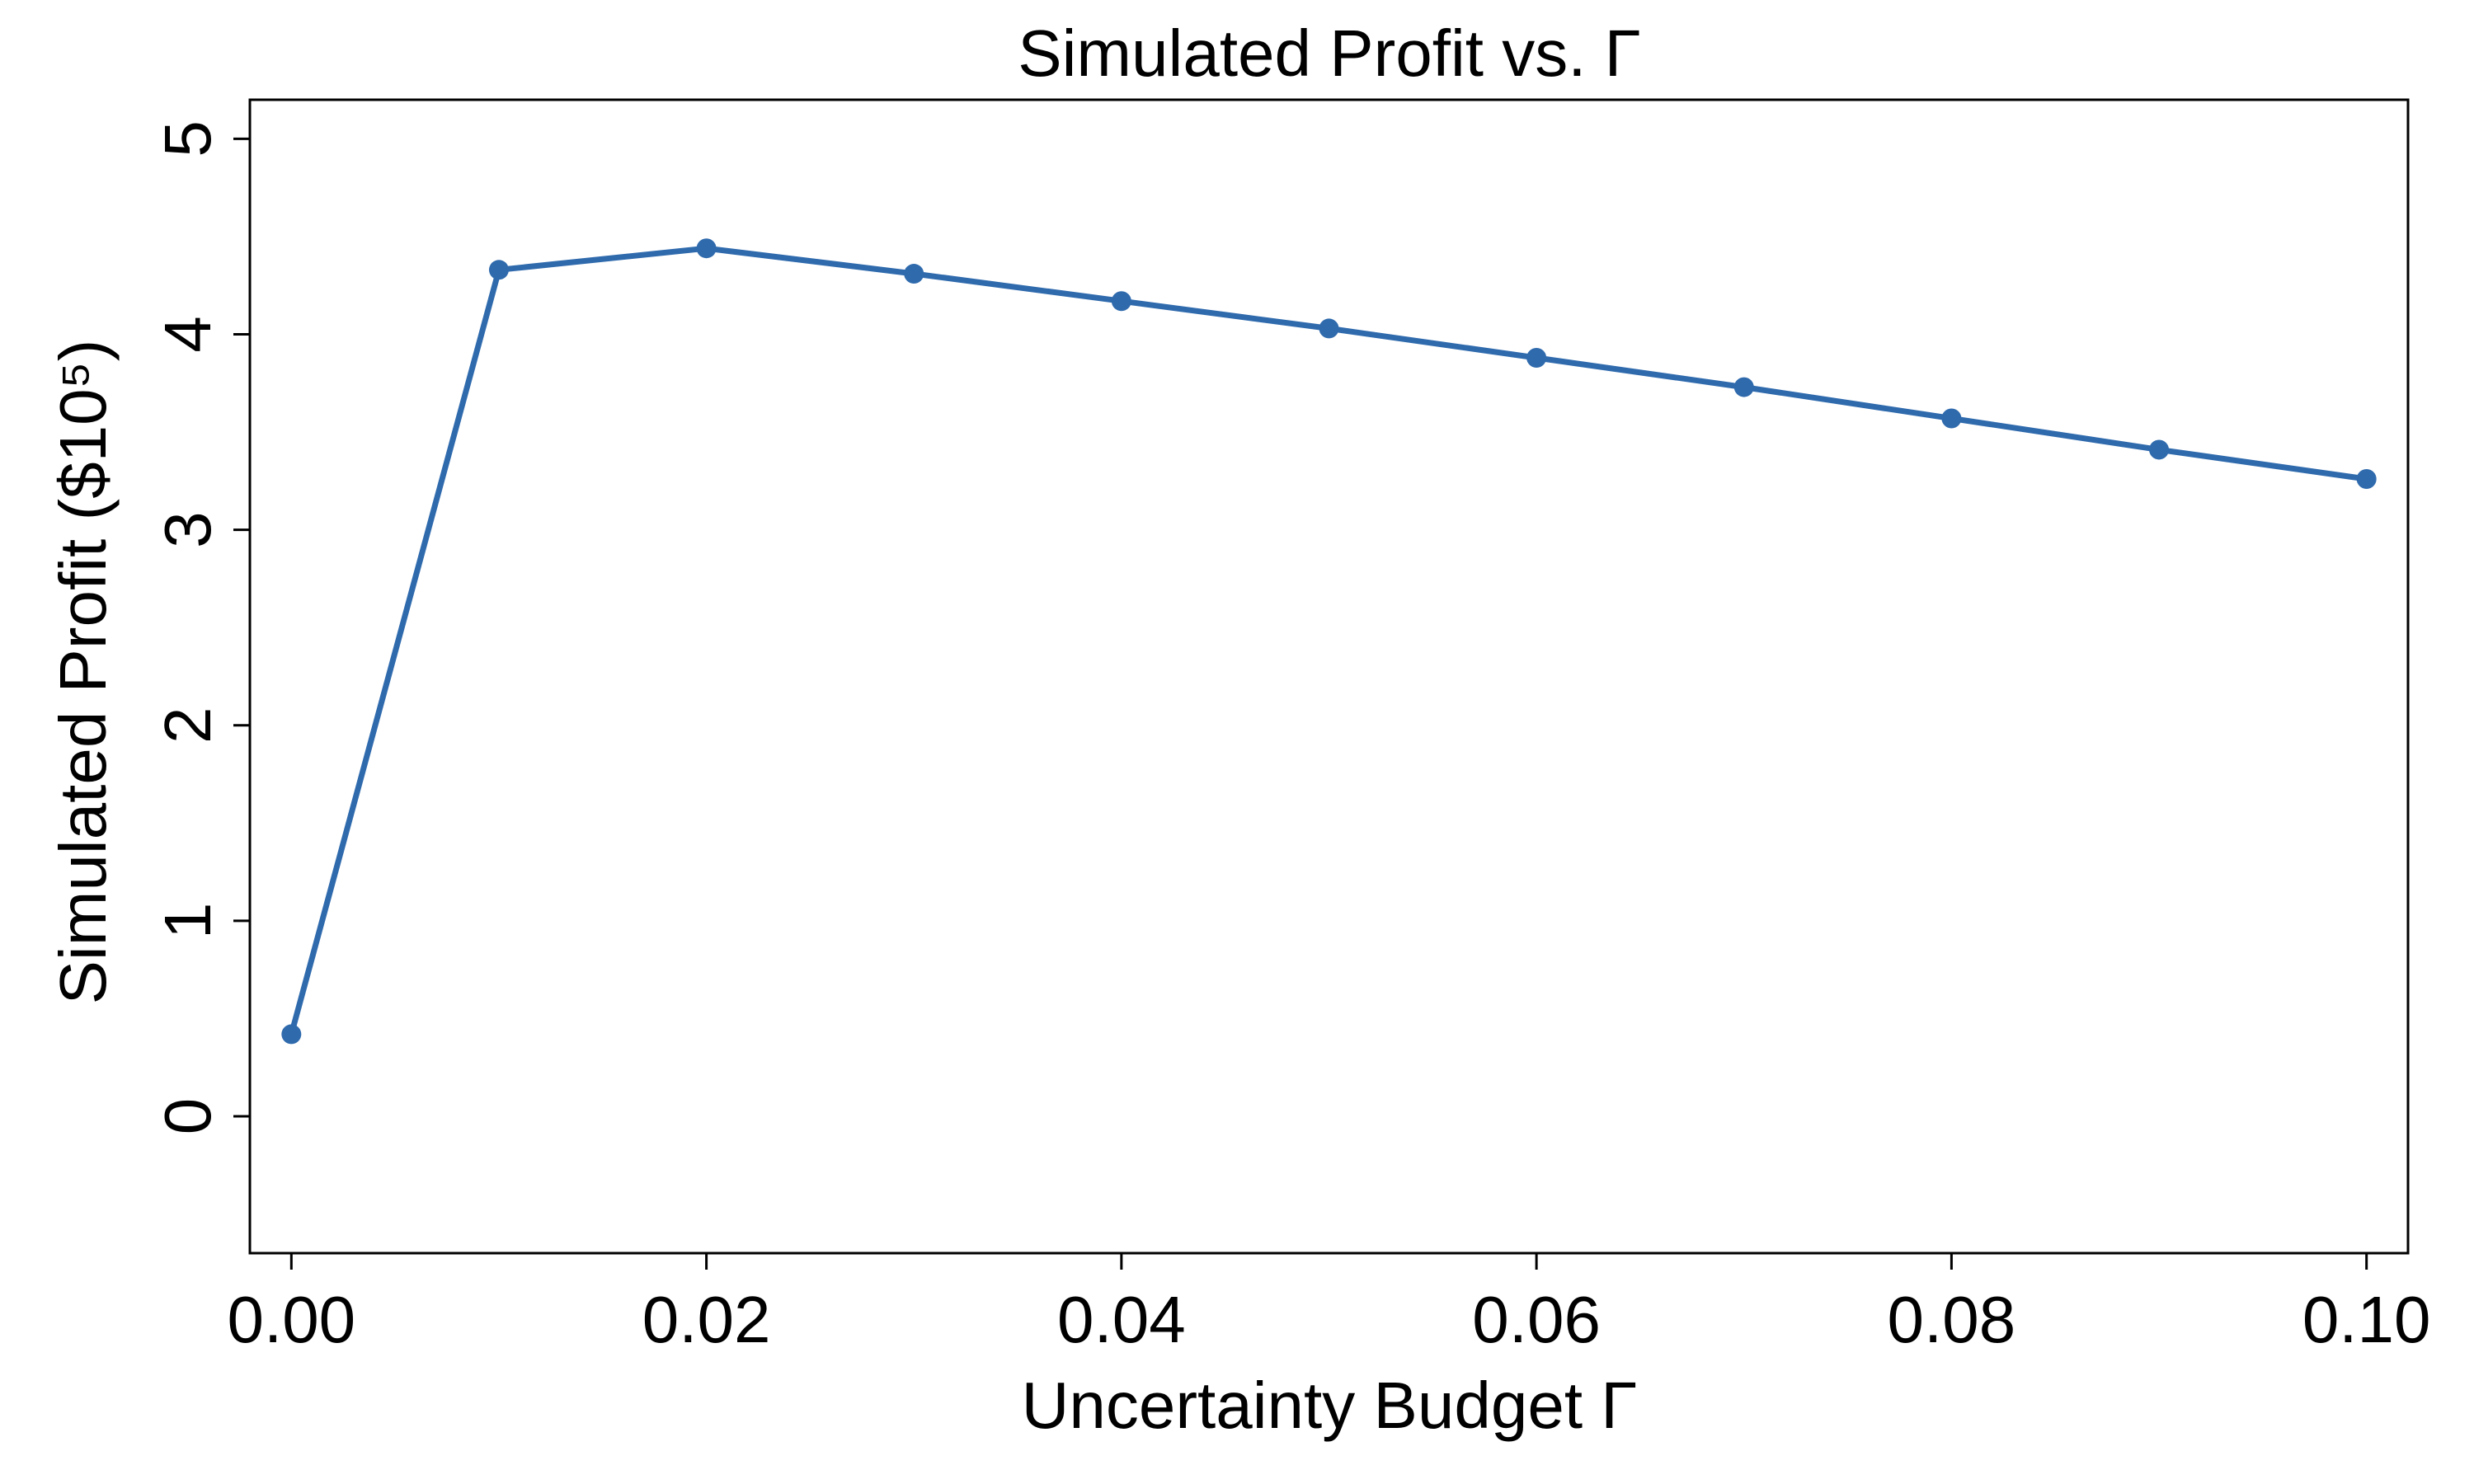  I want to click on chart-title-text: Simulated Profit vs. Γ, so click(1329, 53).